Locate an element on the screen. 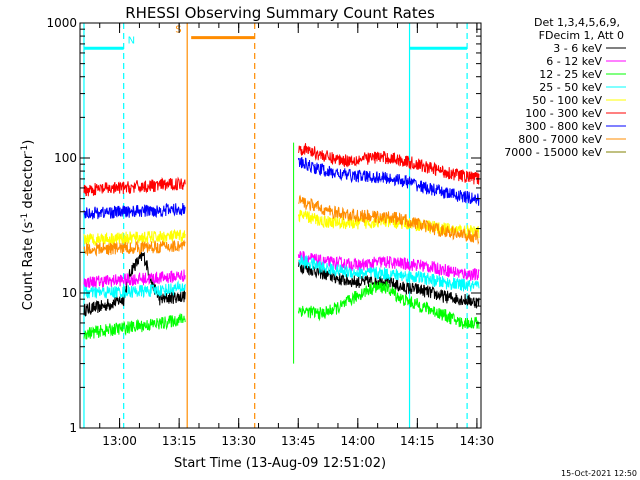 The image size is (640, 480). x-tick-label: 13:45 is located at coordinates (298, 441).